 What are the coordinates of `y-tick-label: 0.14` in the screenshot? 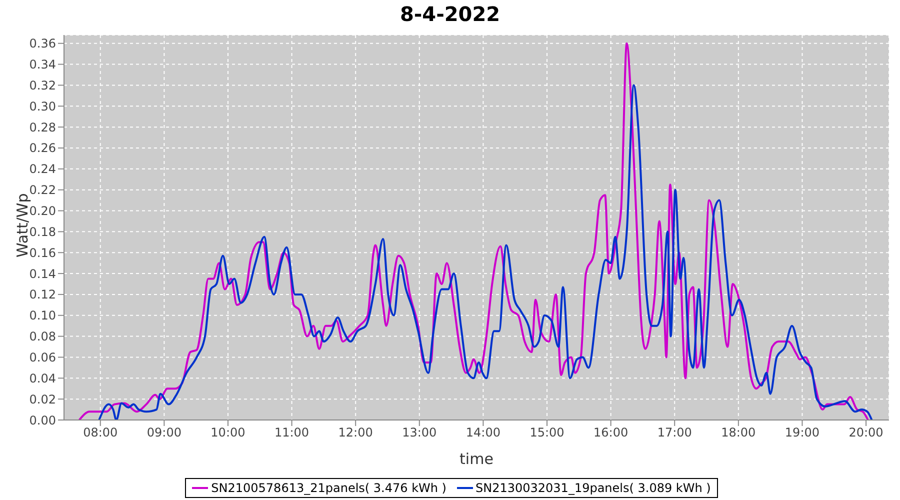 It's located at (42, 273).